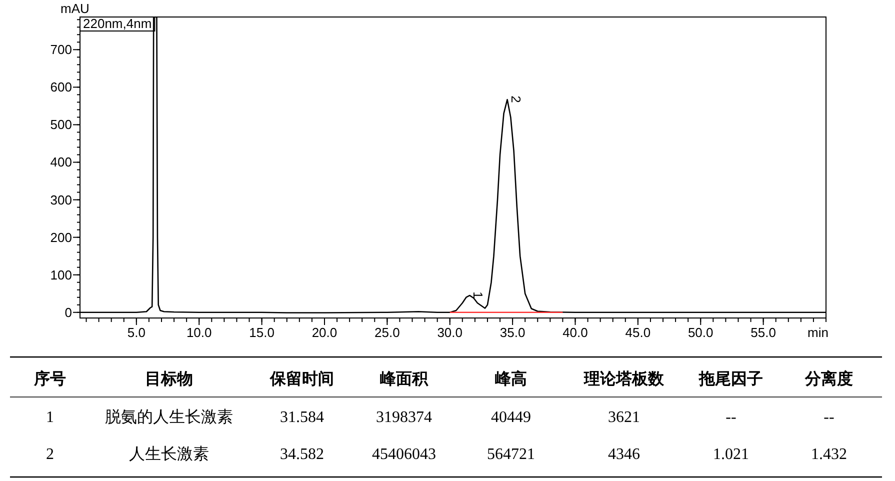 The height and width of the screenshot is (481, 895). I want to click on text: 人生长激素, so click(169, 454).